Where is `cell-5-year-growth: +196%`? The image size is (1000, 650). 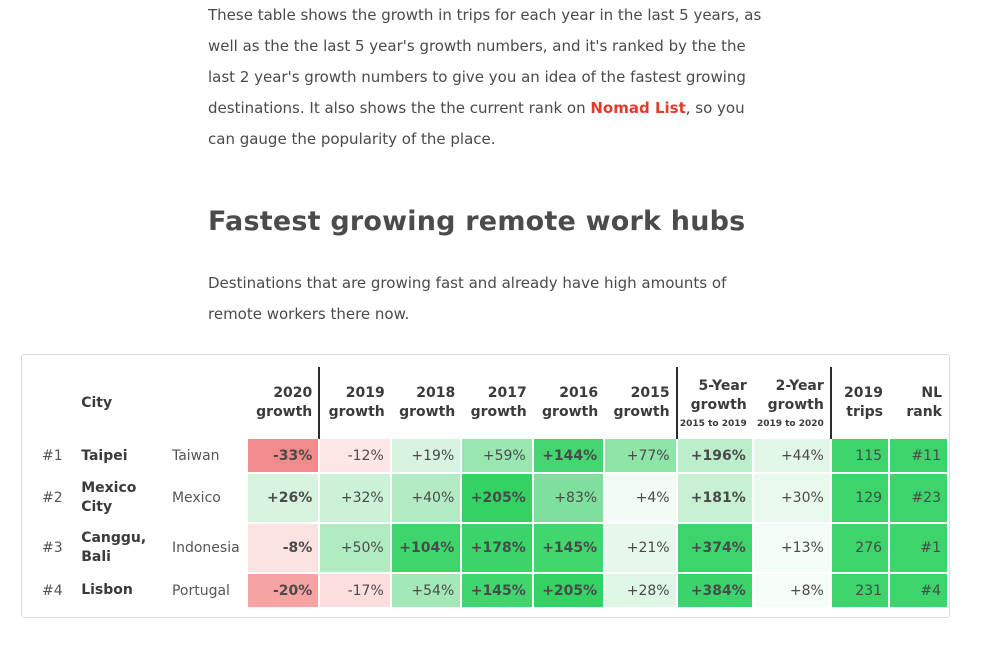
cell-5-year-growth: +196% is located at coordinates (714, 456).